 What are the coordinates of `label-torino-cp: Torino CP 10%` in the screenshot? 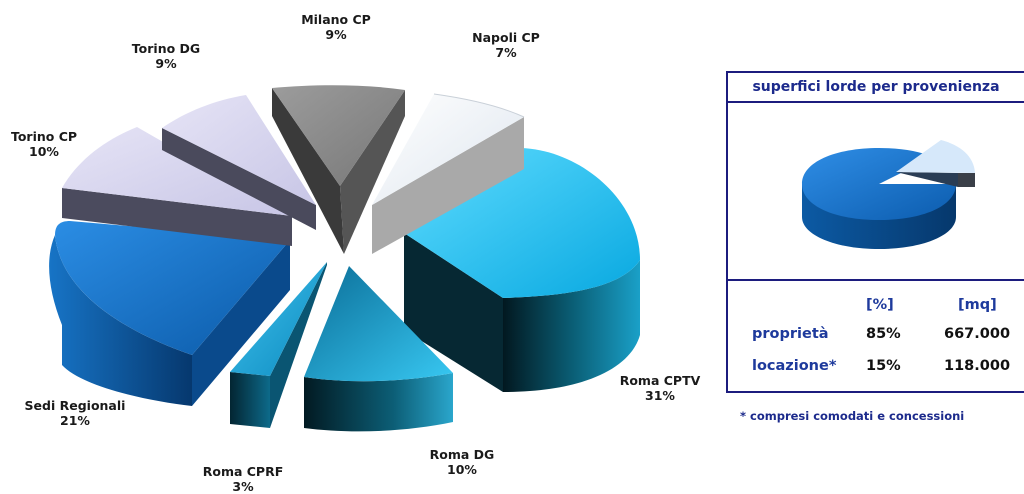 It's located at (44, 144).